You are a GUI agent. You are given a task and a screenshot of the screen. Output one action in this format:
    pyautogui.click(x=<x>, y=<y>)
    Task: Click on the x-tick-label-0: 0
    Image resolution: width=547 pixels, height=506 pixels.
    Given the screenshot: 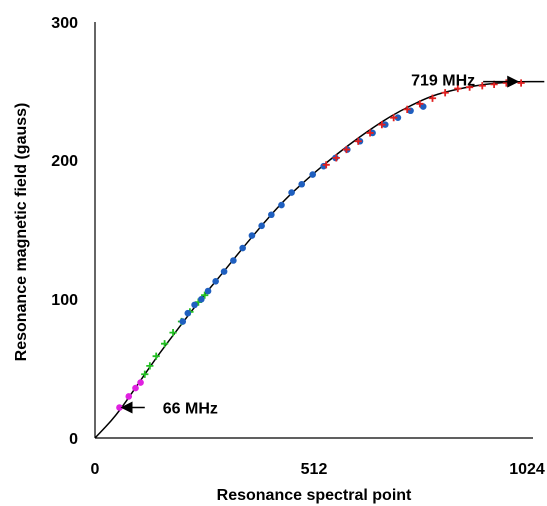 What is the action you would take?
    pyautogui.click(x=95, y=469)
    